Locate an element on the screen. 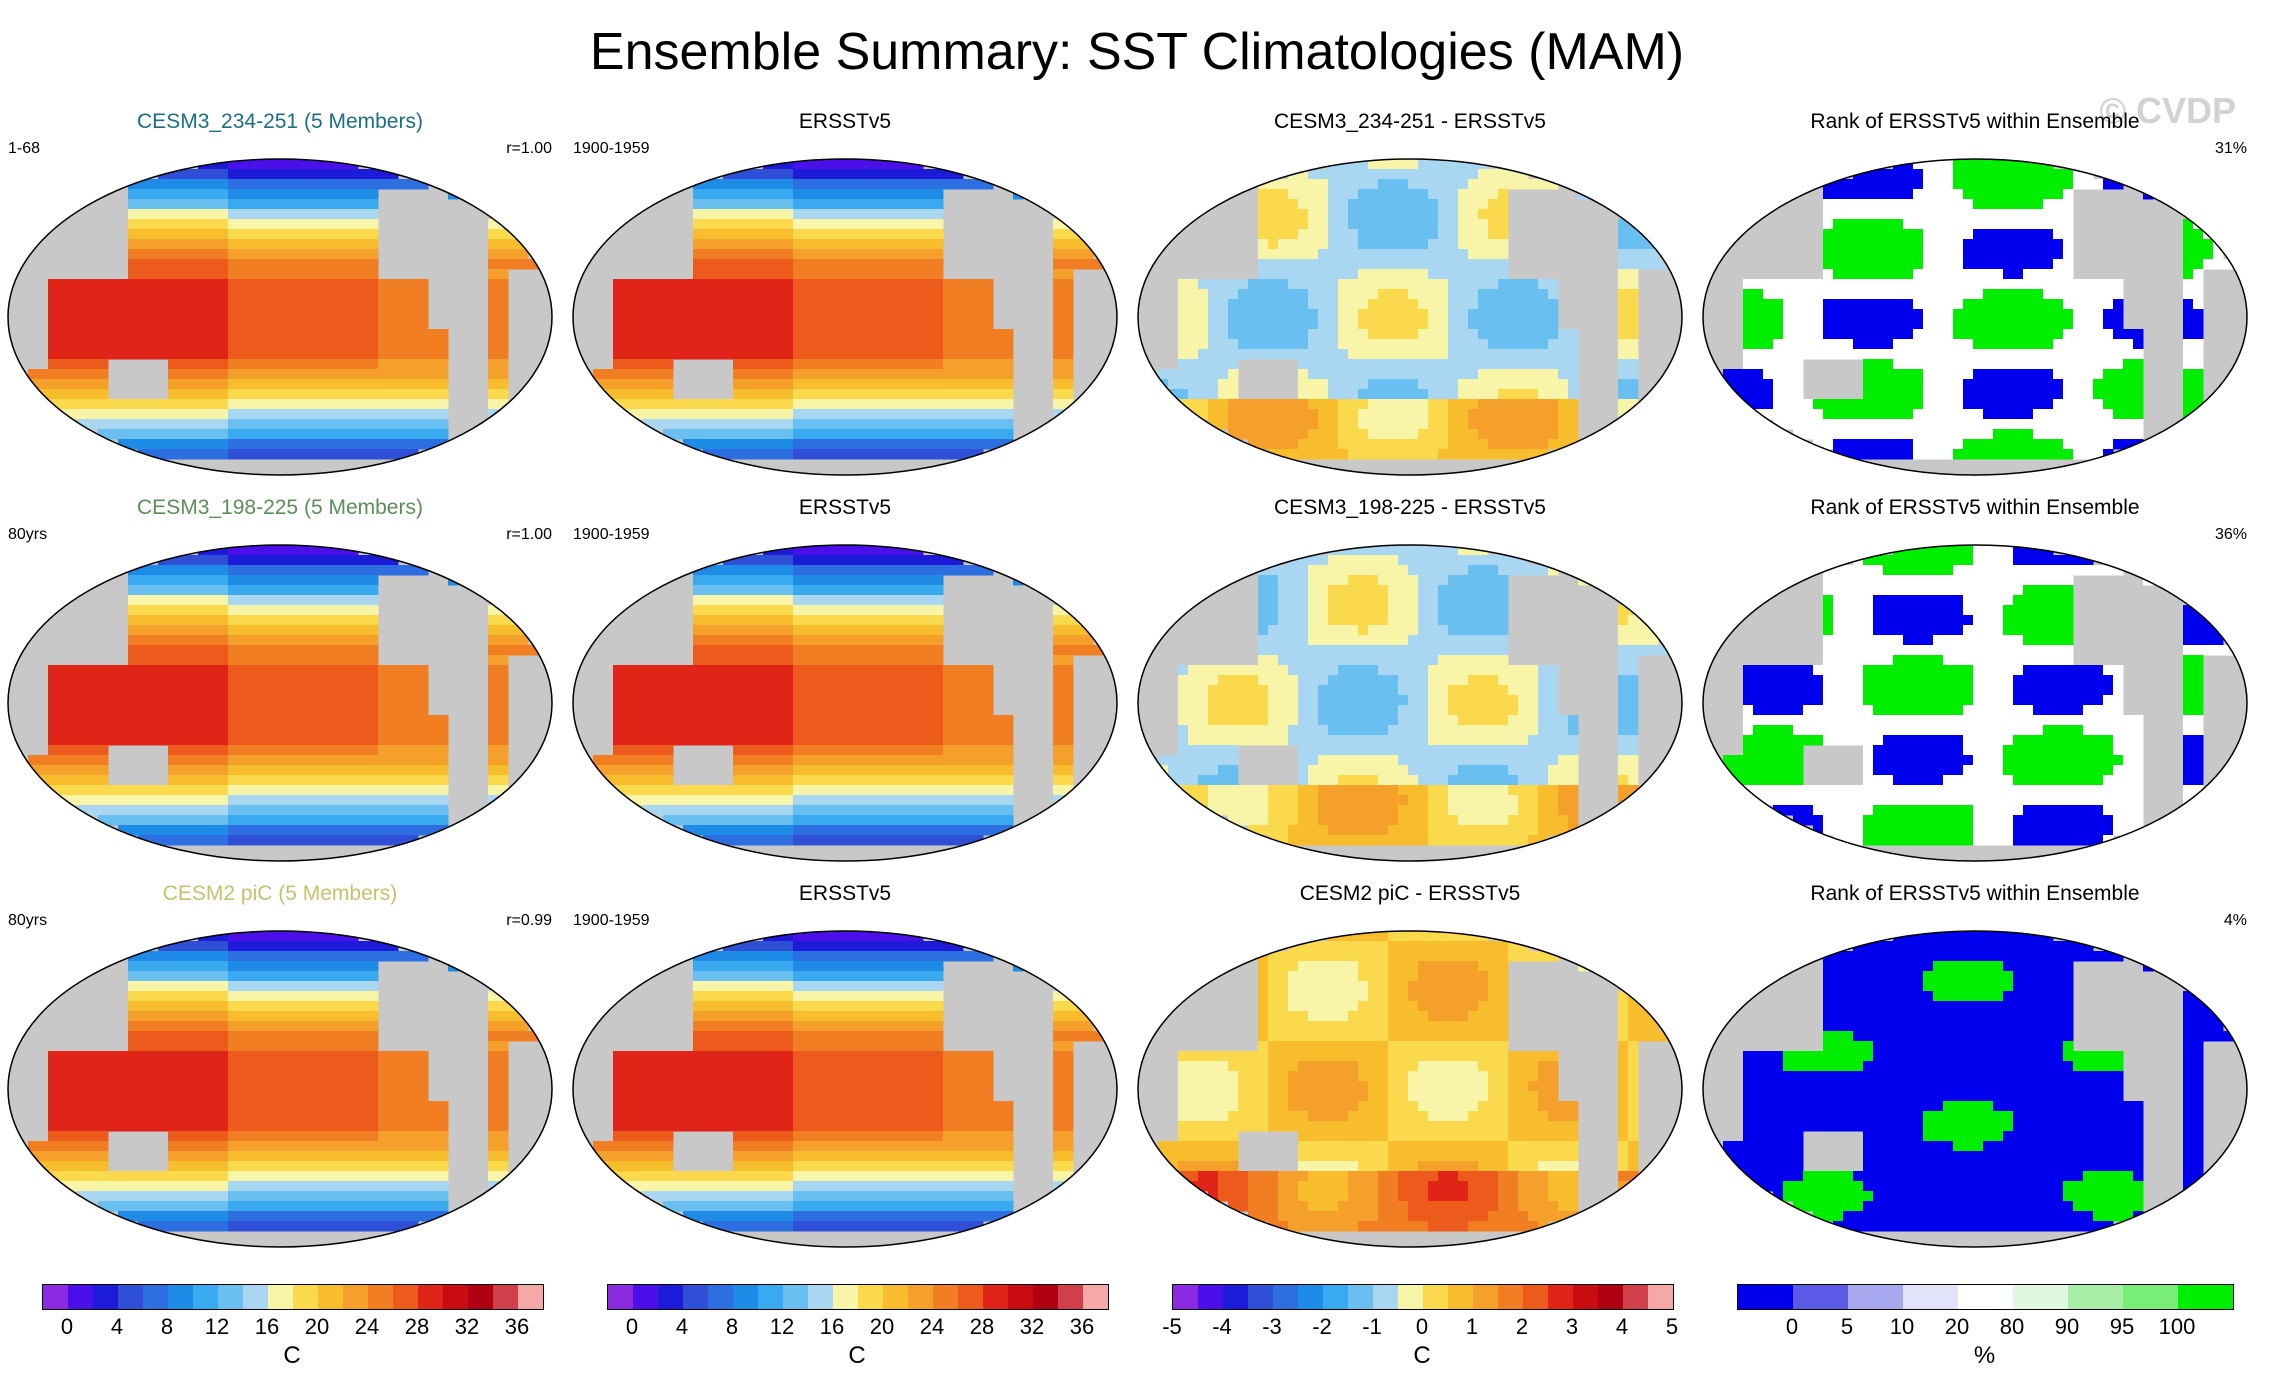  colorbar-tick-label: -5 is located at coordinates (1172, 1326).